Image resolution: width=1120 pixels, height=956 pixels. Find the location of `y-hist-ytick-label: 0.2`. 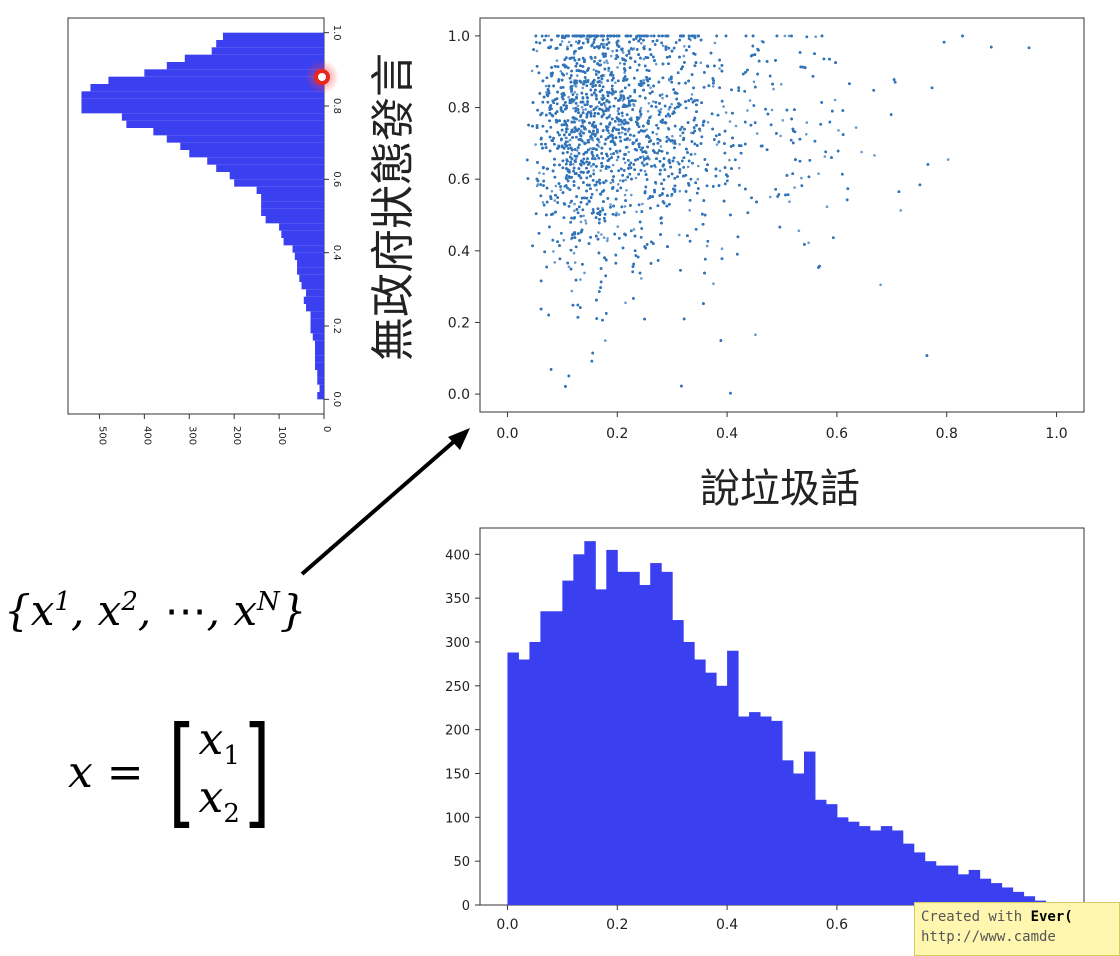

y-hist-ytick-label: 0.2 is located at coordinates (336, 326).